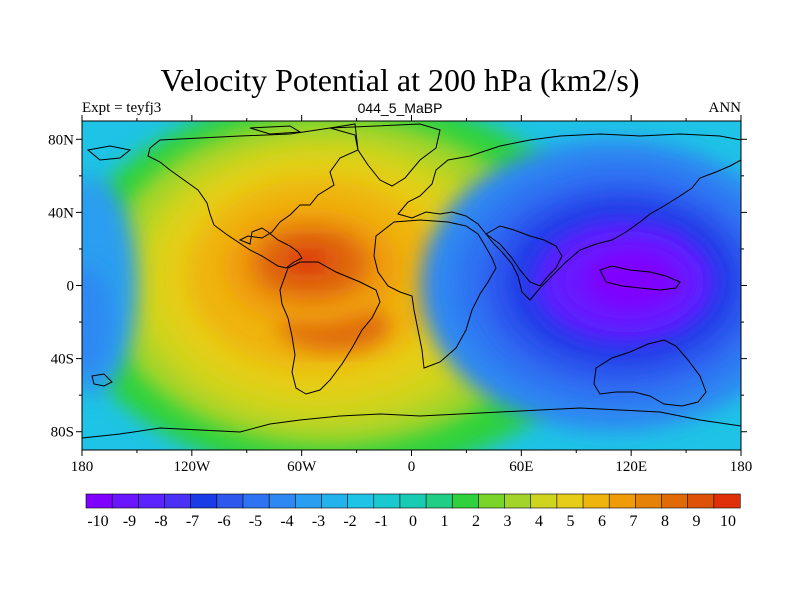 This screenshot has height=600, width=800. I want to click on contour-level--4, so click(97, 322).